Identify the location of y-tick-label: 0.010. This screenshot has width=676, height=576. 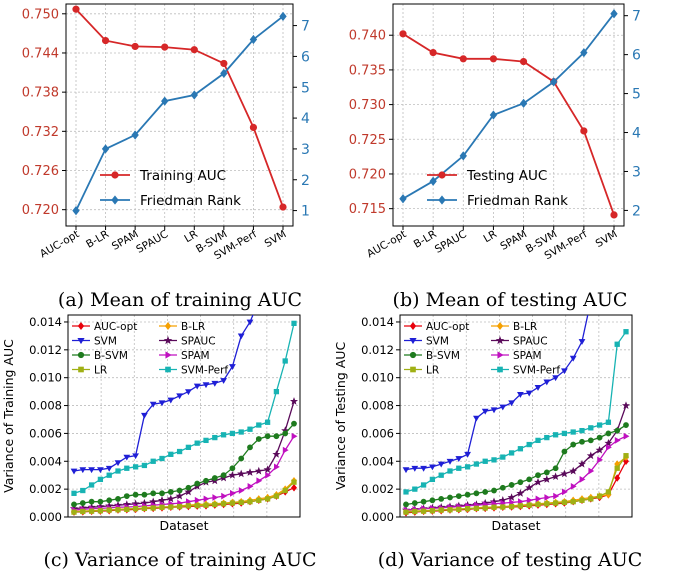
(377, 378).